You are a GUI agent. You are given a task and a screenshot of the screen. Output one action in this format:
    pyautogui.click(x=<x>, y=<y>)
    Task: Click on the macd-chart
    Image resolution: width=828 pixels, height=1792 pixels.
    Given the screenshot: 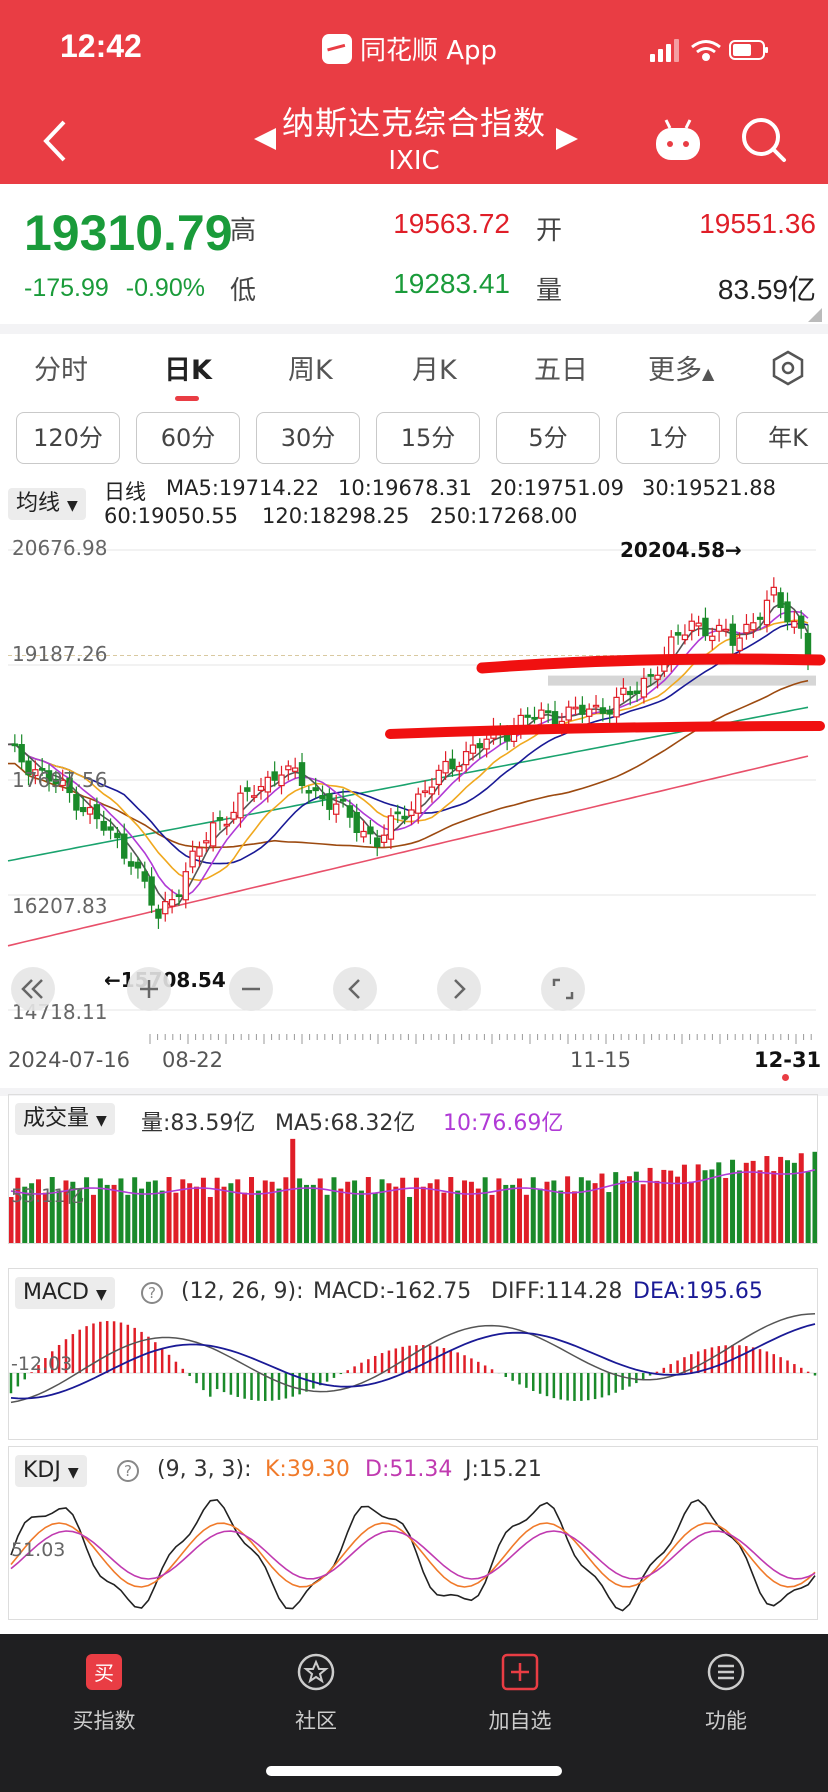 What is the action you would take?
    pyautogui.click(x=413, y=1358)
    